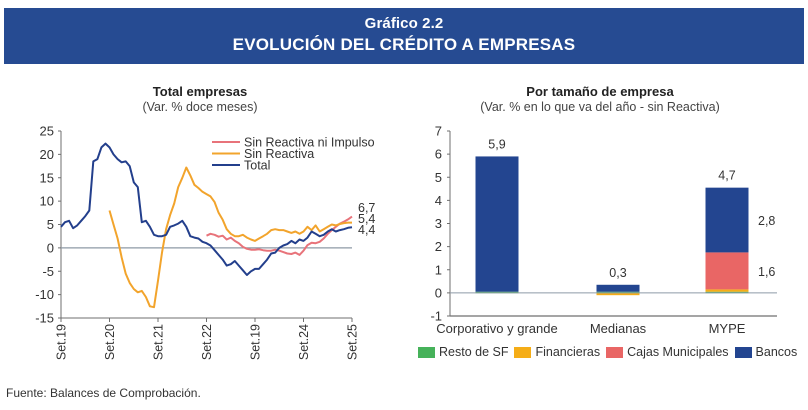 This screenshot has width=808, height=410. I want to click on y-tick-label: -15, so click(44, 318).